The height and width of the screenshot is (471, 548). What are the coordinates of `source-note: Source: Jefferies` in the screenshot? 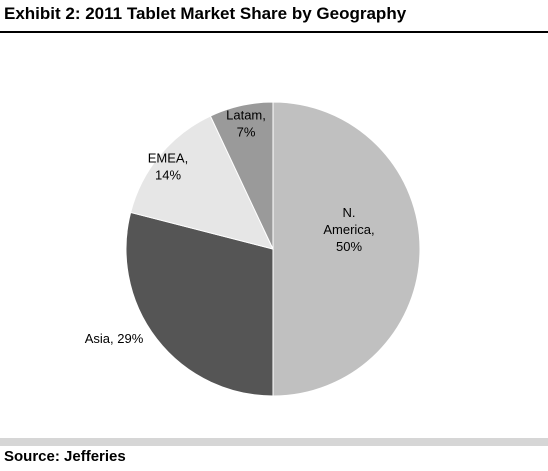 It's located at (65, 456).